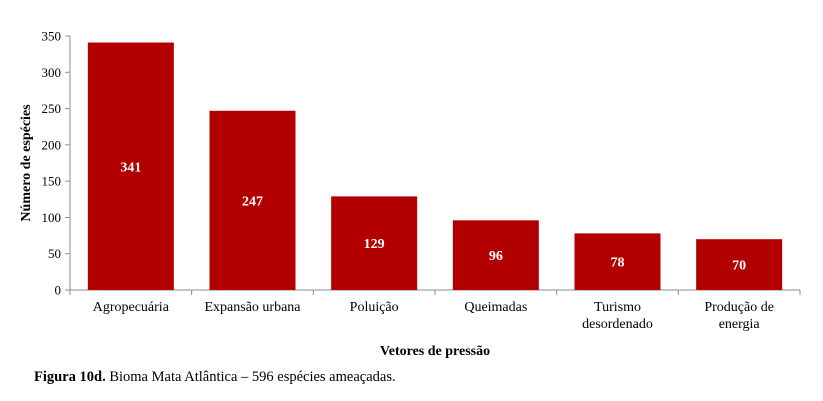  What do you see at coordinates (52, 217) in the screenshot?
I see `y-tick-label: 100` at bounding box center [52, 217].